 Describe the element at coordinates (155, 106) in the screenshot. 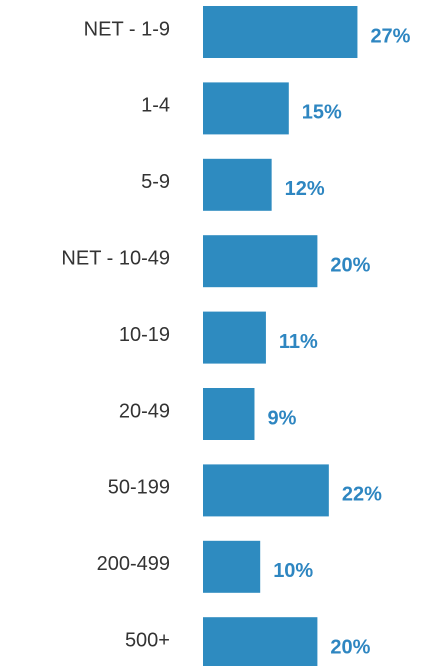

I see `category-label: 1-4` at that location.